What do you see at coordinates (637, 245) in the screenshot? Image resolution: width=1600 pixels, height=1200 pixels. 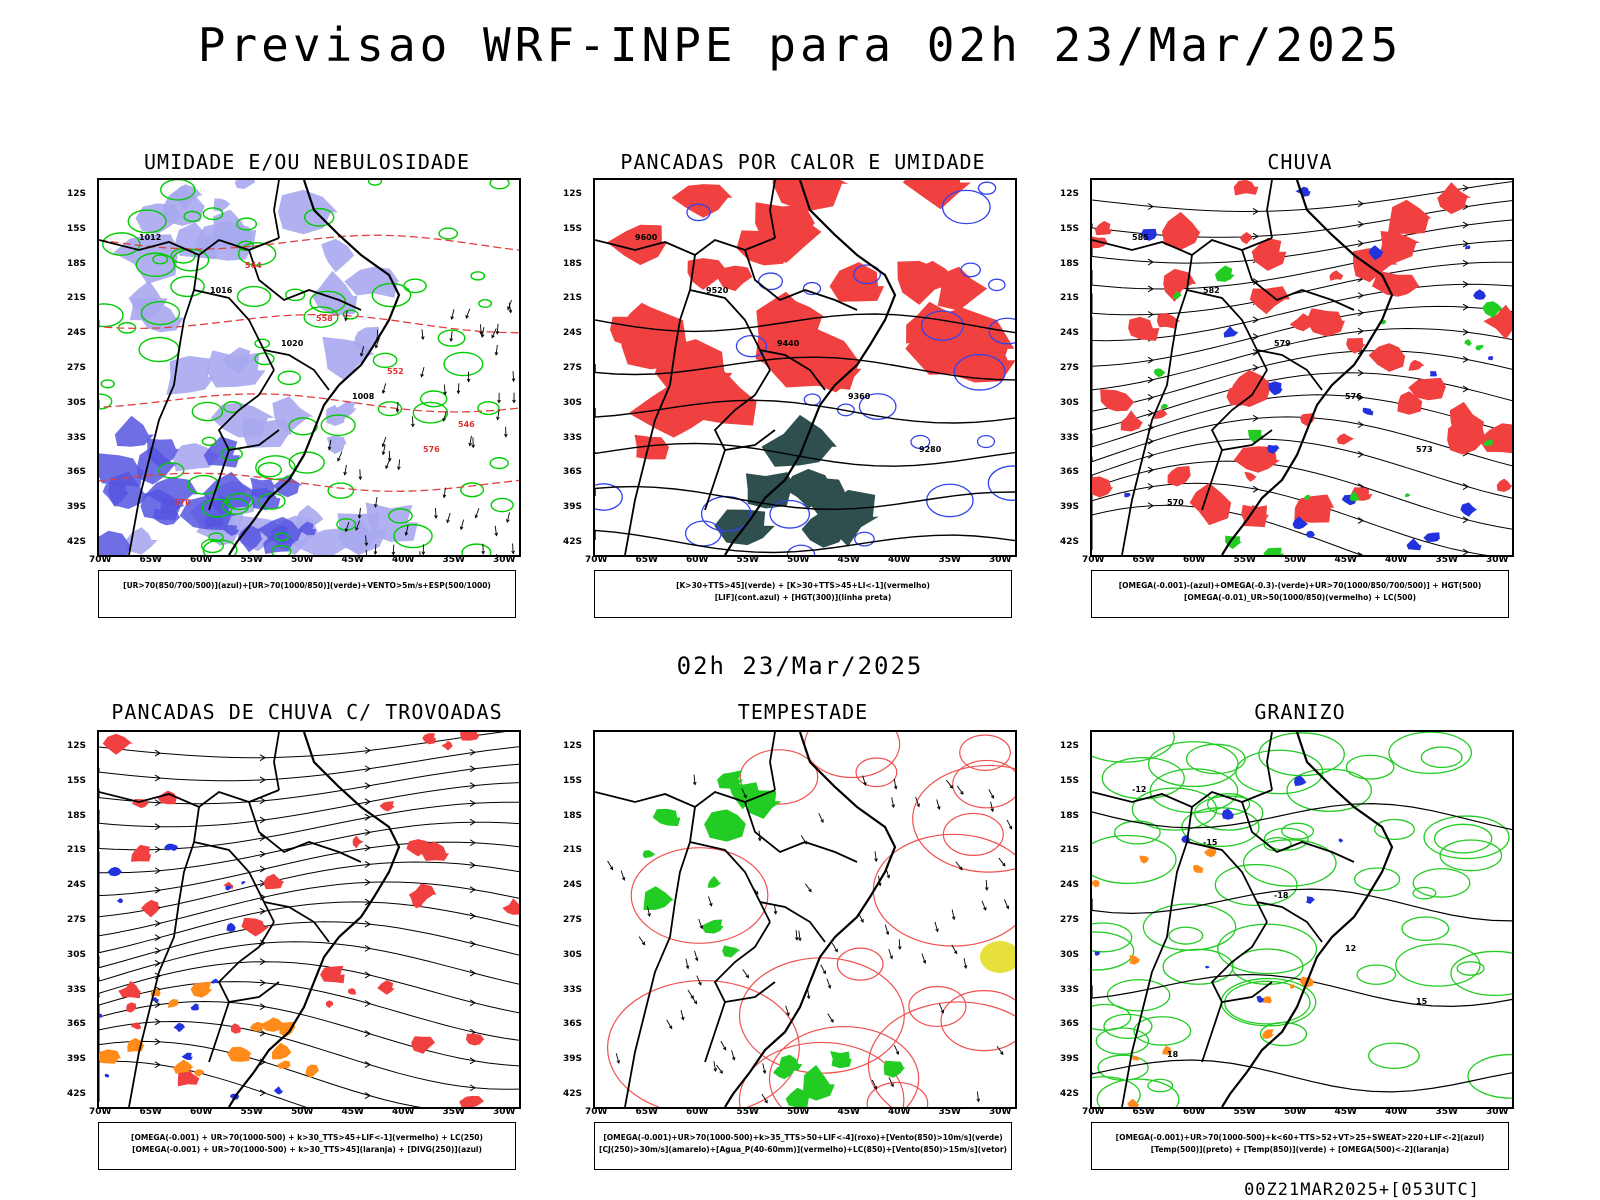 I see `convective-area-red` at bounding box center [637, 245].